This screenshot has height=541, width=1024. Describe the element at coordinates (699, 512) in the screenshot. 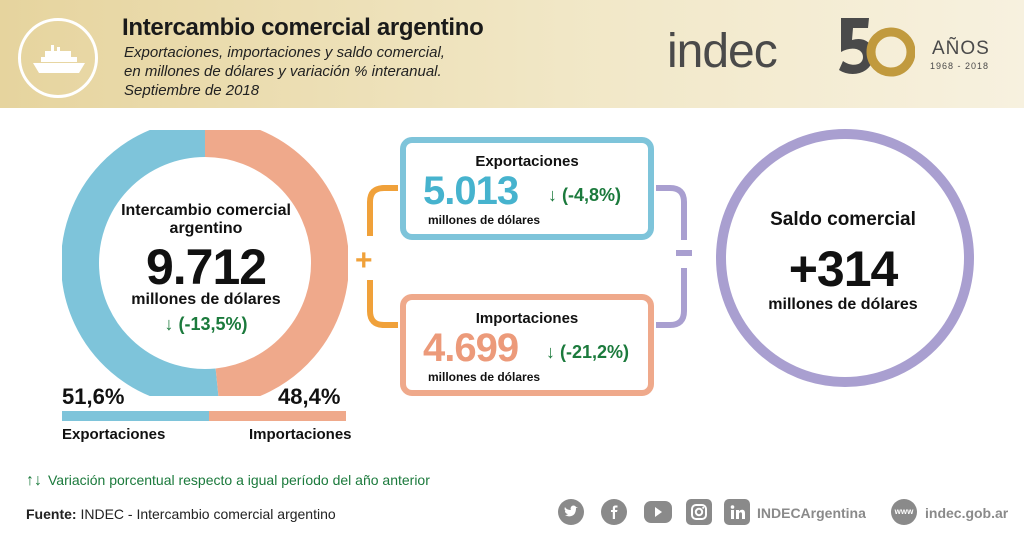

I see `instagram-icon` at that location.